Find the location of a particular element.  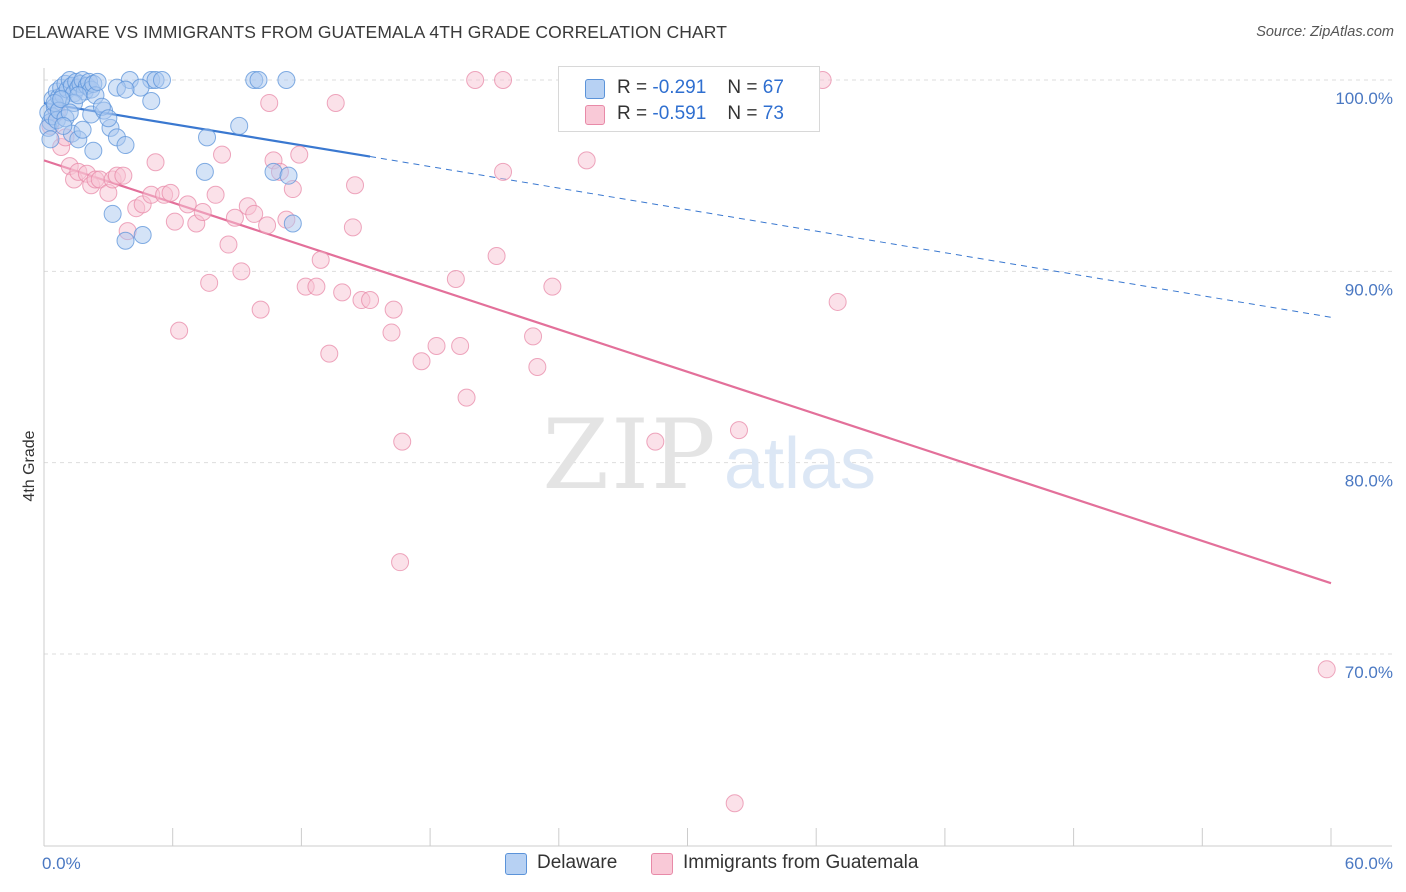

guatemala-legend-label: Immigrants from Guatemala is located at coordinates (801, 862).